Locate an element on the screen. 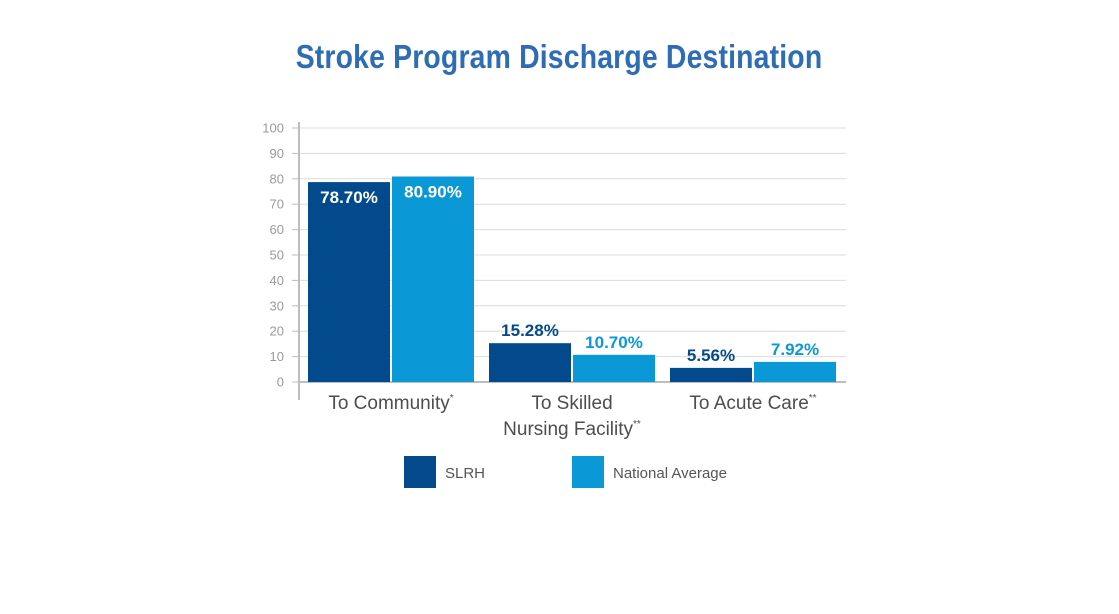 This screenshot has height=614, width=1119. data-label: 7.92% is located at coordinates (795, 349).